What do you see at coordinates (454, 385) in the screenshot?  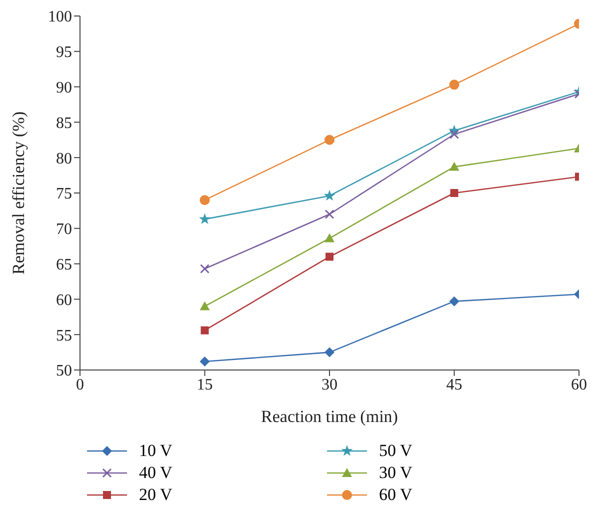 I see `x-tick-label: 45` at bounding box center [454, 385].